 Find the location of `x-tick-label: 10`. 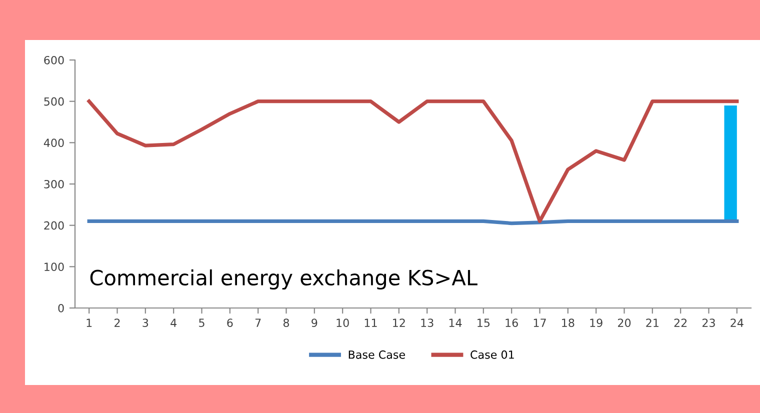

x-tick-label: 10 is located at coordinates (342, 323).